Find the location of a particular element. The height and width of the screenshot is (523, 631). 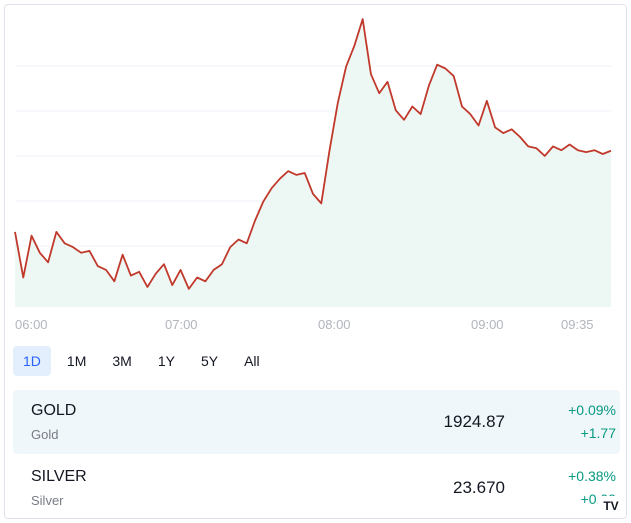

symbol-name: GOLD is located at coordinates (54, 410).